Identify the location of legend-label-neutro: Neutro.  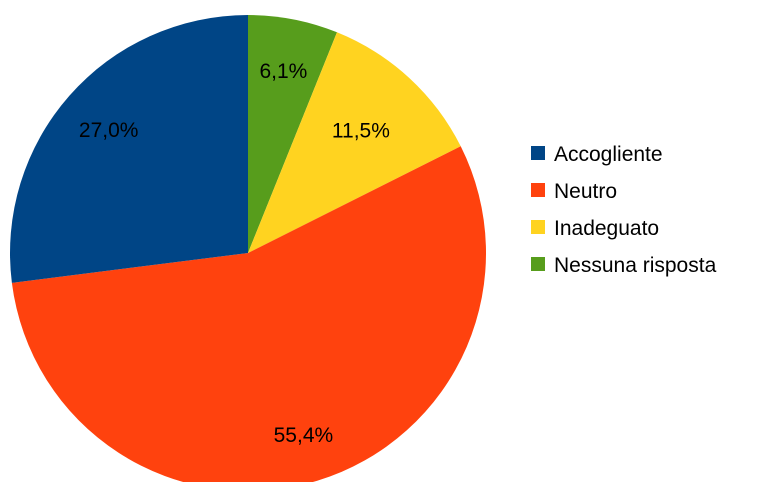
(585, 191).